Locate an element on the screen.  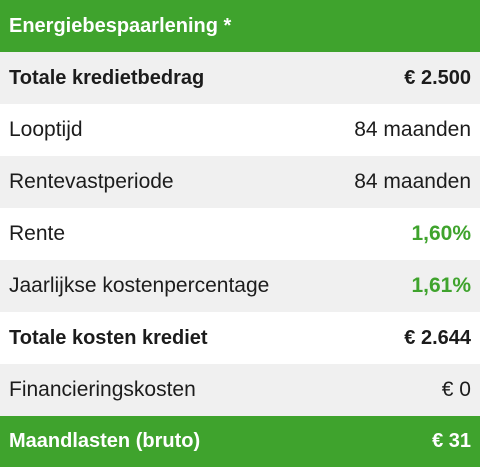
row-label: Financieringskosten is located at coordinates (102, 389).